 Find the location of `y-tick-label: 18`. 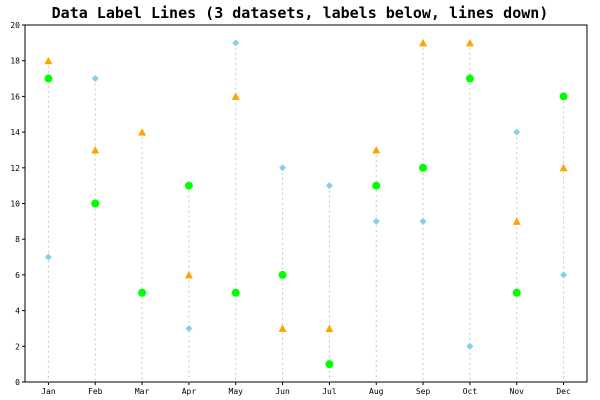

y-tick-label: 18 is located at coordinates (15, 61).